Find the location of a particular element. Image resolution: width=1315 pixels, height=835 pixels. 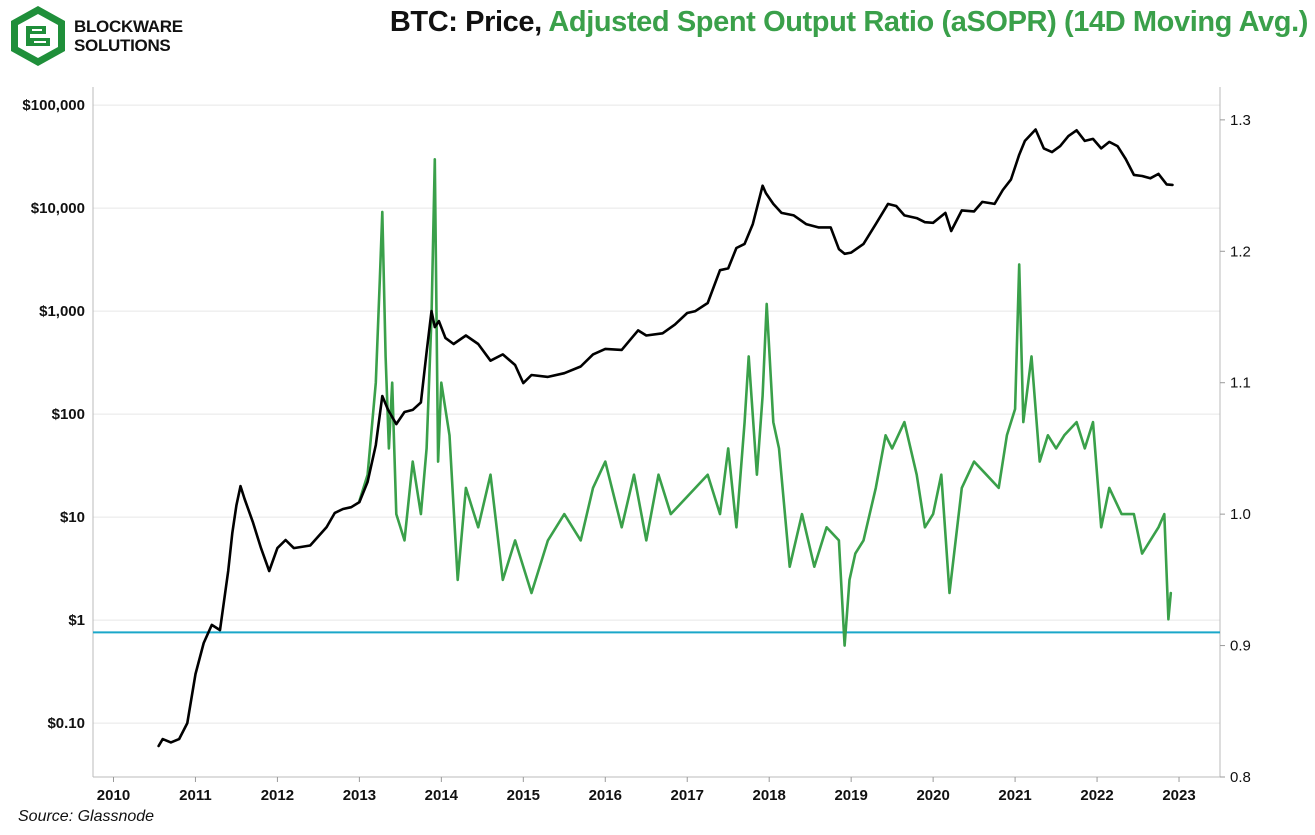

y-right-tick-label: 1.1 is located at coordinates (1240, 383).